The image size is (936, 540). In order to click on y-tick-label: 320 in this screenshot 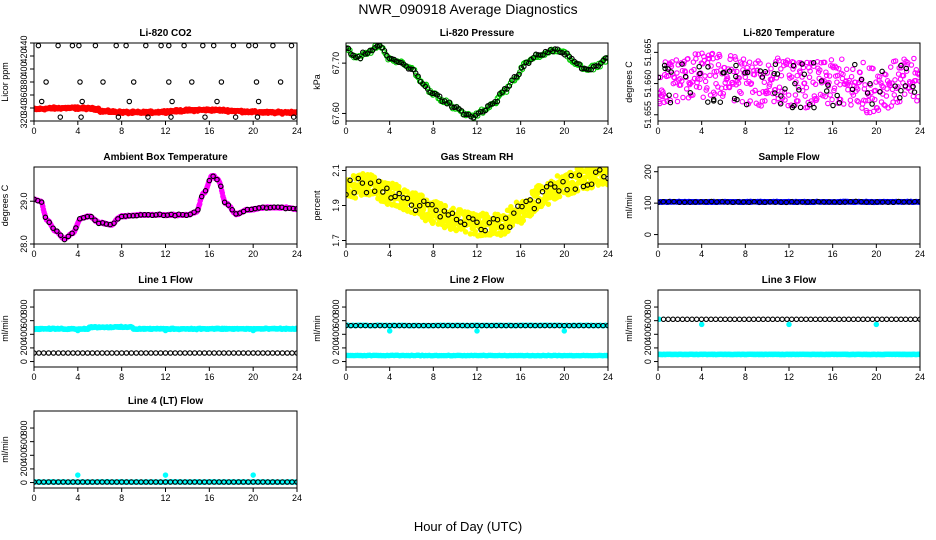, I will do `click(24, 120)`.